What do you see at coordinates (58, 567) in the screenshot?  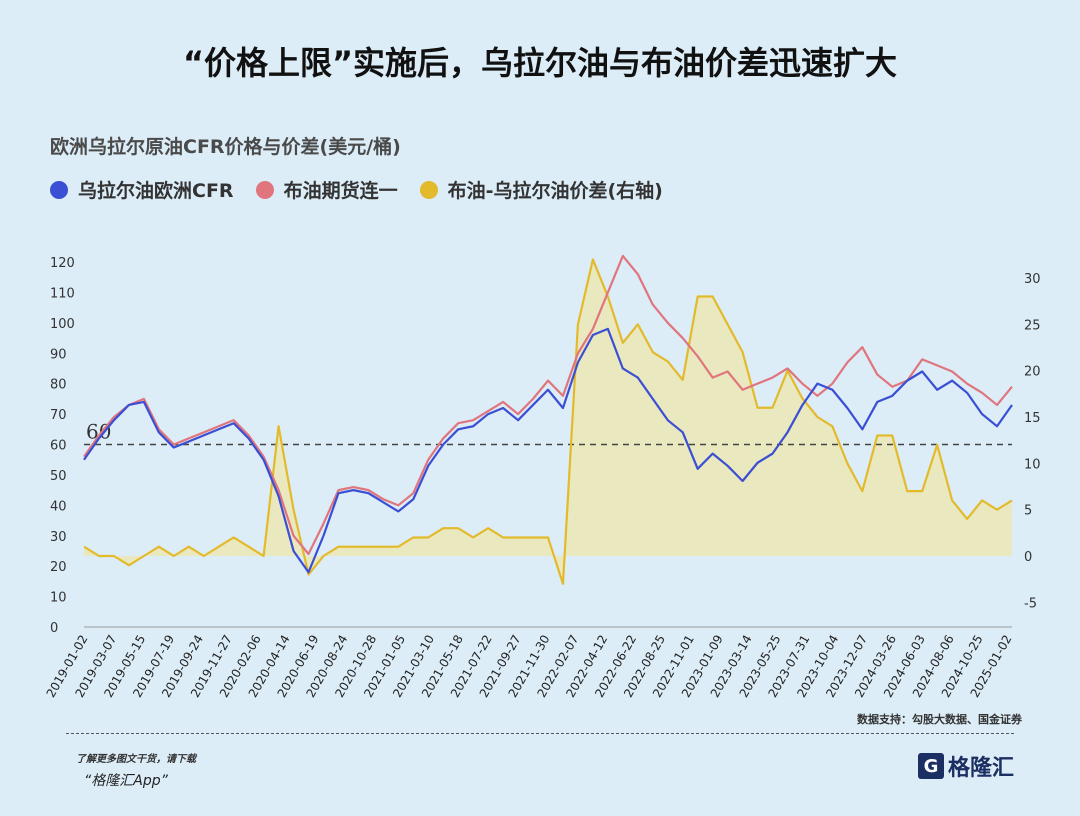 I see `y-left-tick-label: 20` at bounding box center [58, 567].